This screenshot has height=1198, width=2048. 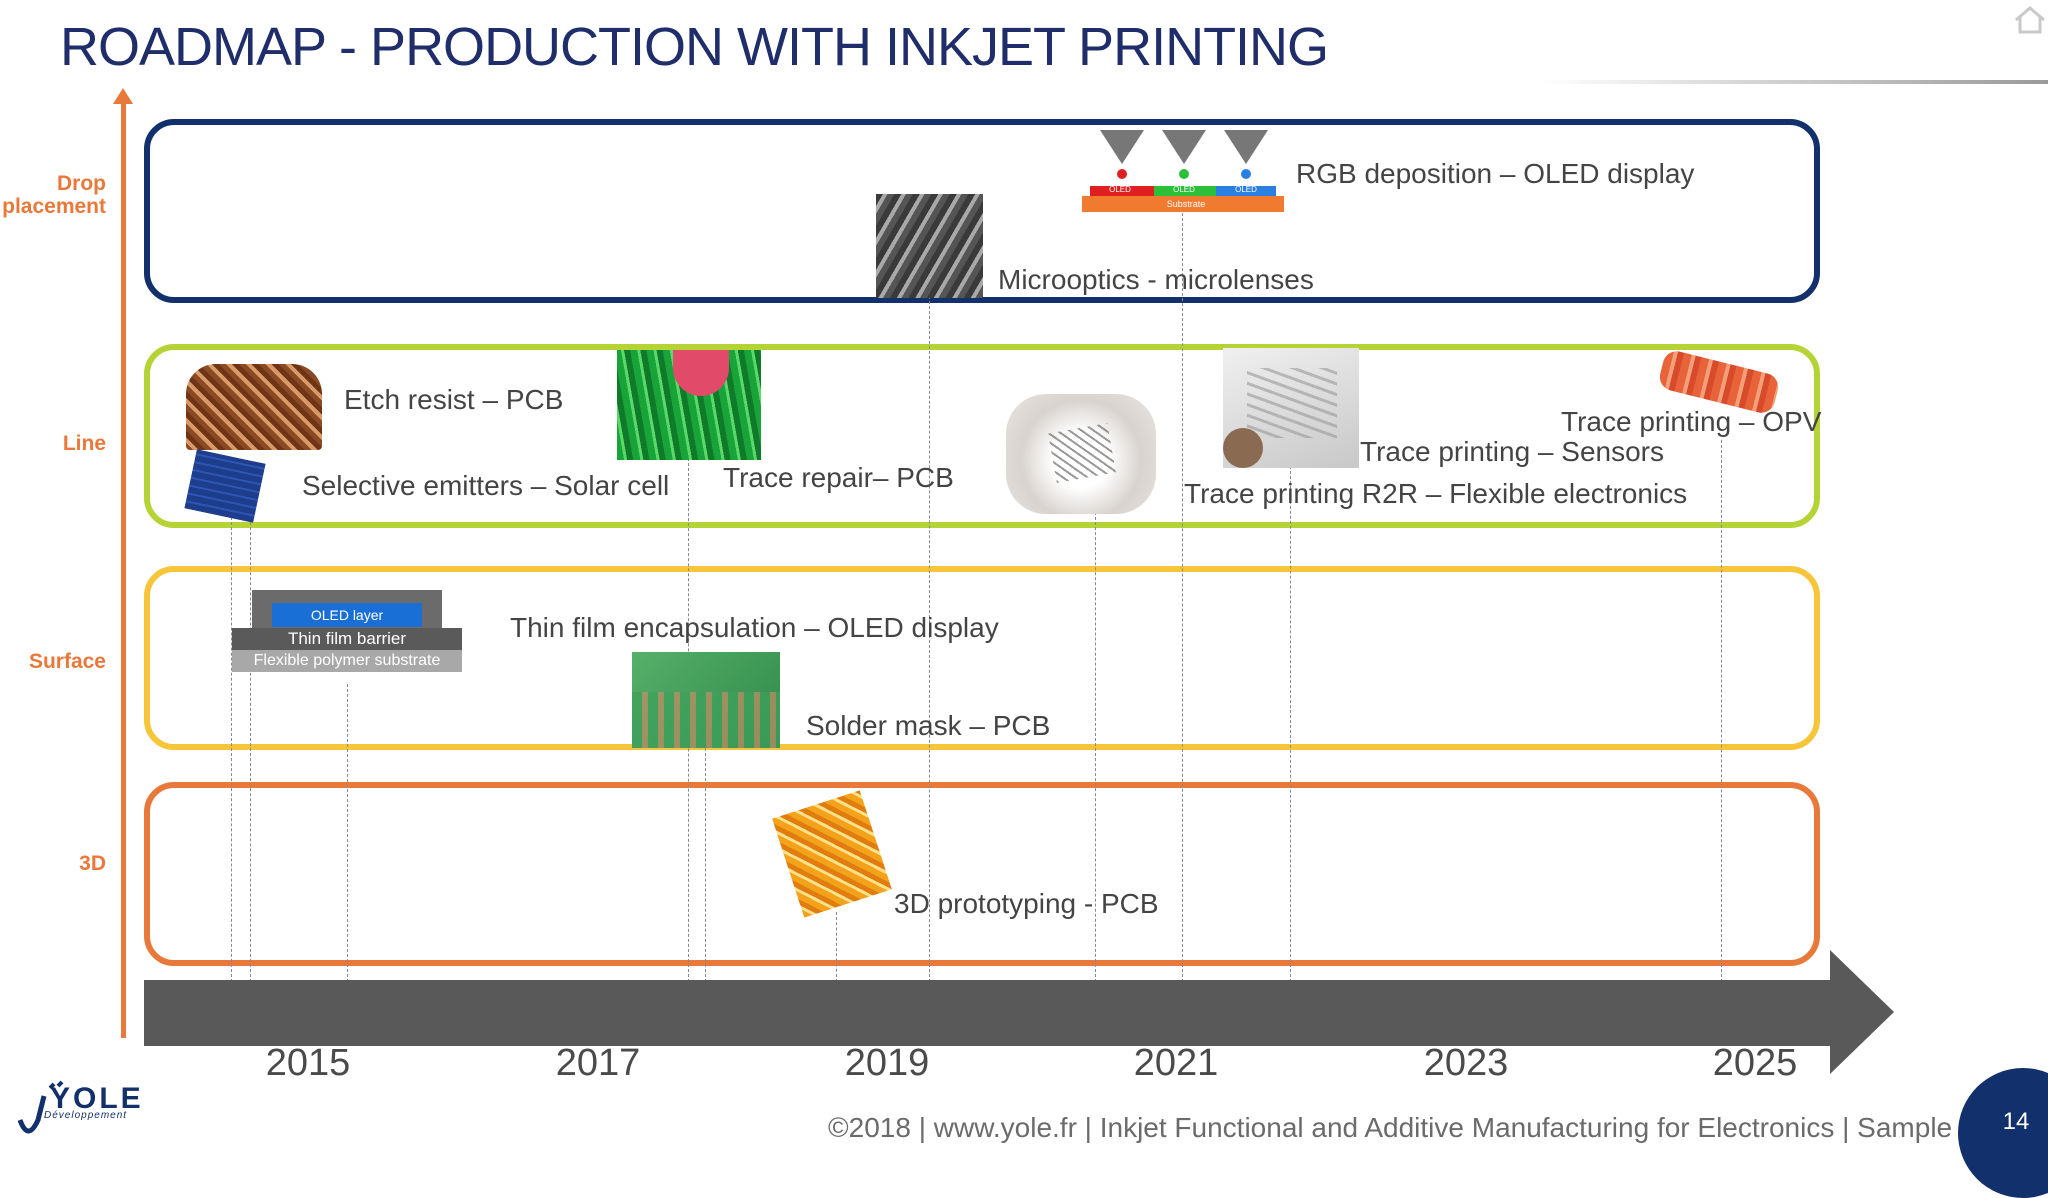 I want to click on logo-wordmark: YOLE, so click(x=97, y=1098).